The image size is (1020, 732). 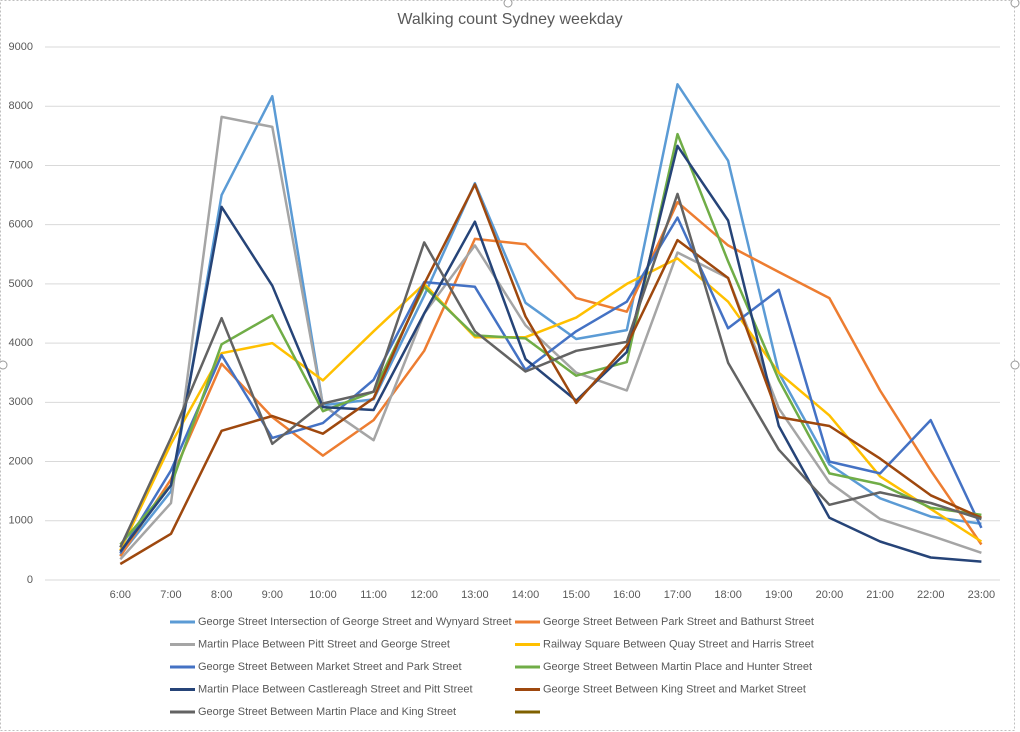 I want to click on x-tick-label: 21:00, so click(x=880, y=595).